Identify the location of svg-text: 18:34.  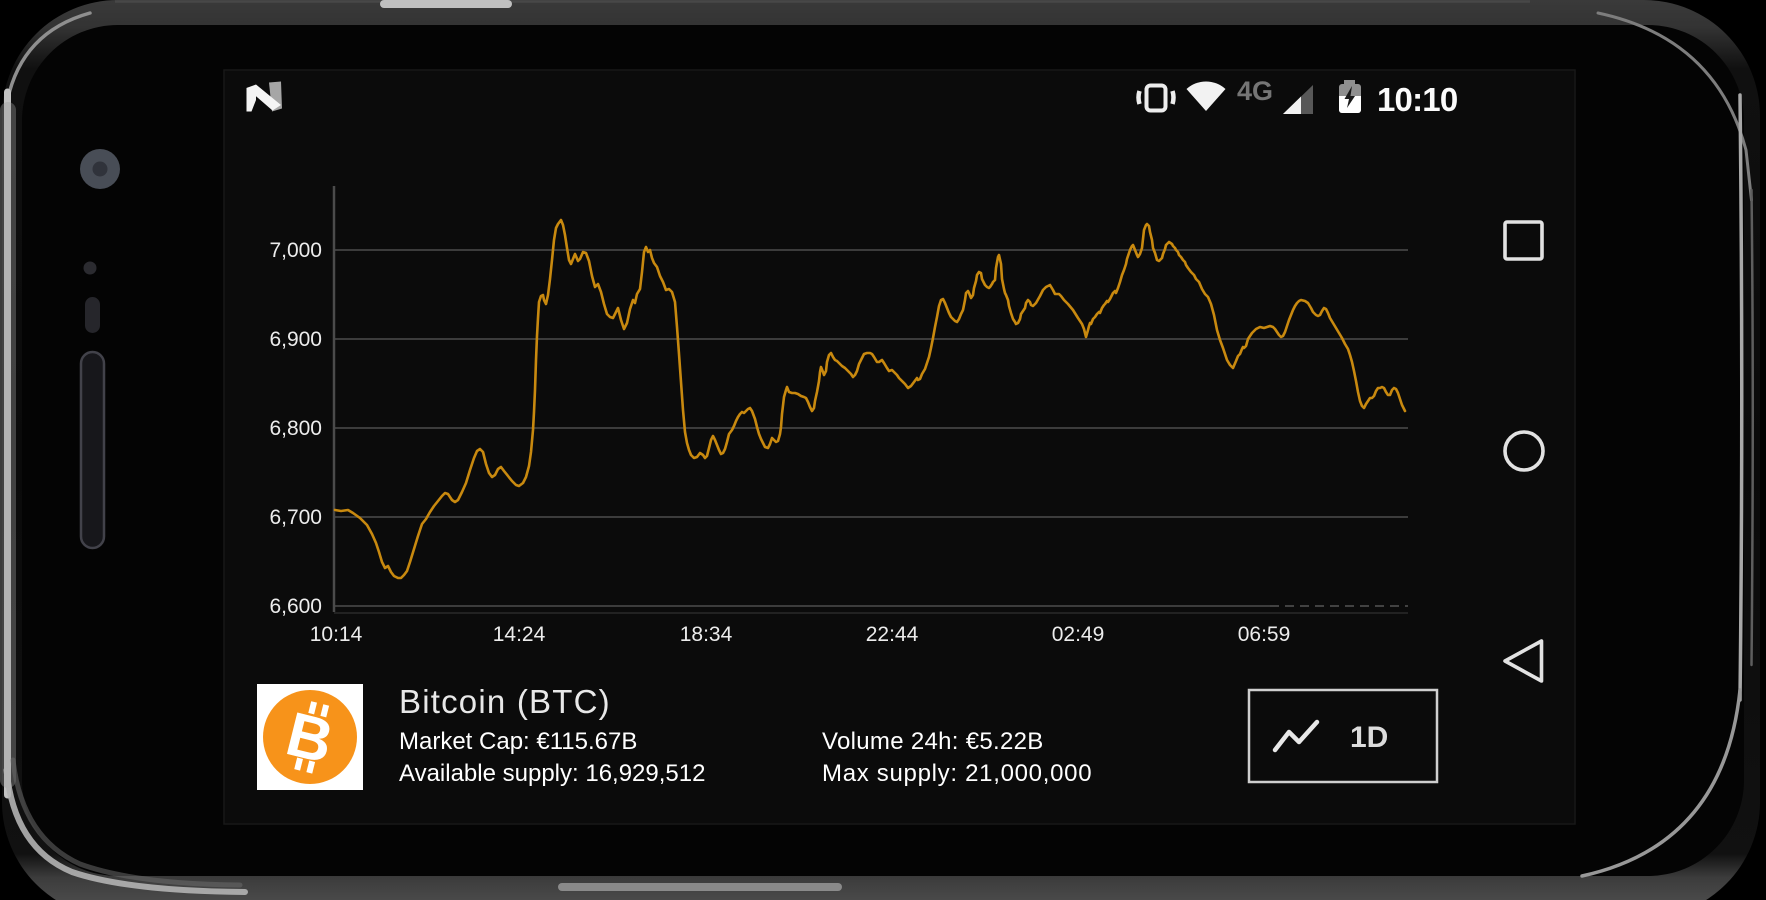
(706, 634).